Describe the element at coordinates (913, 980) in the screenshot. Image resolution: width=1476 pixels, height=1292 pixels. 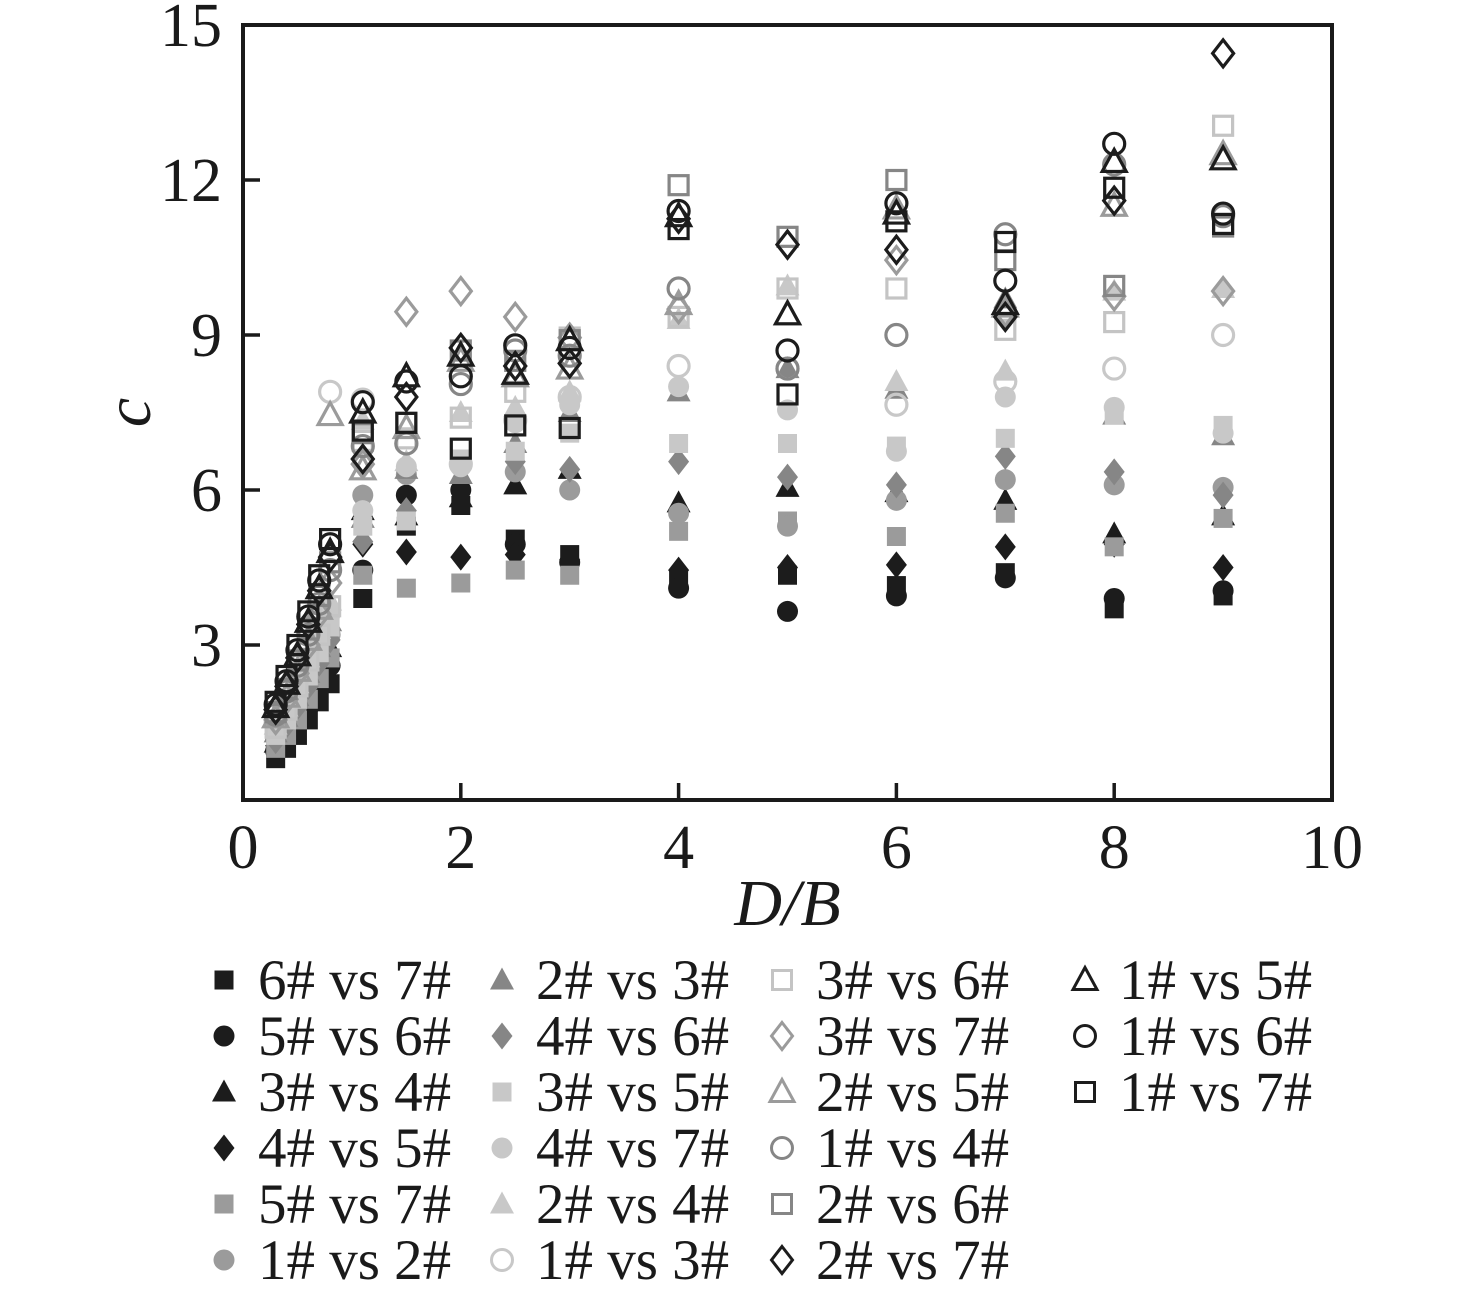
I see `legend-label: 3# vs 6#` at that location.